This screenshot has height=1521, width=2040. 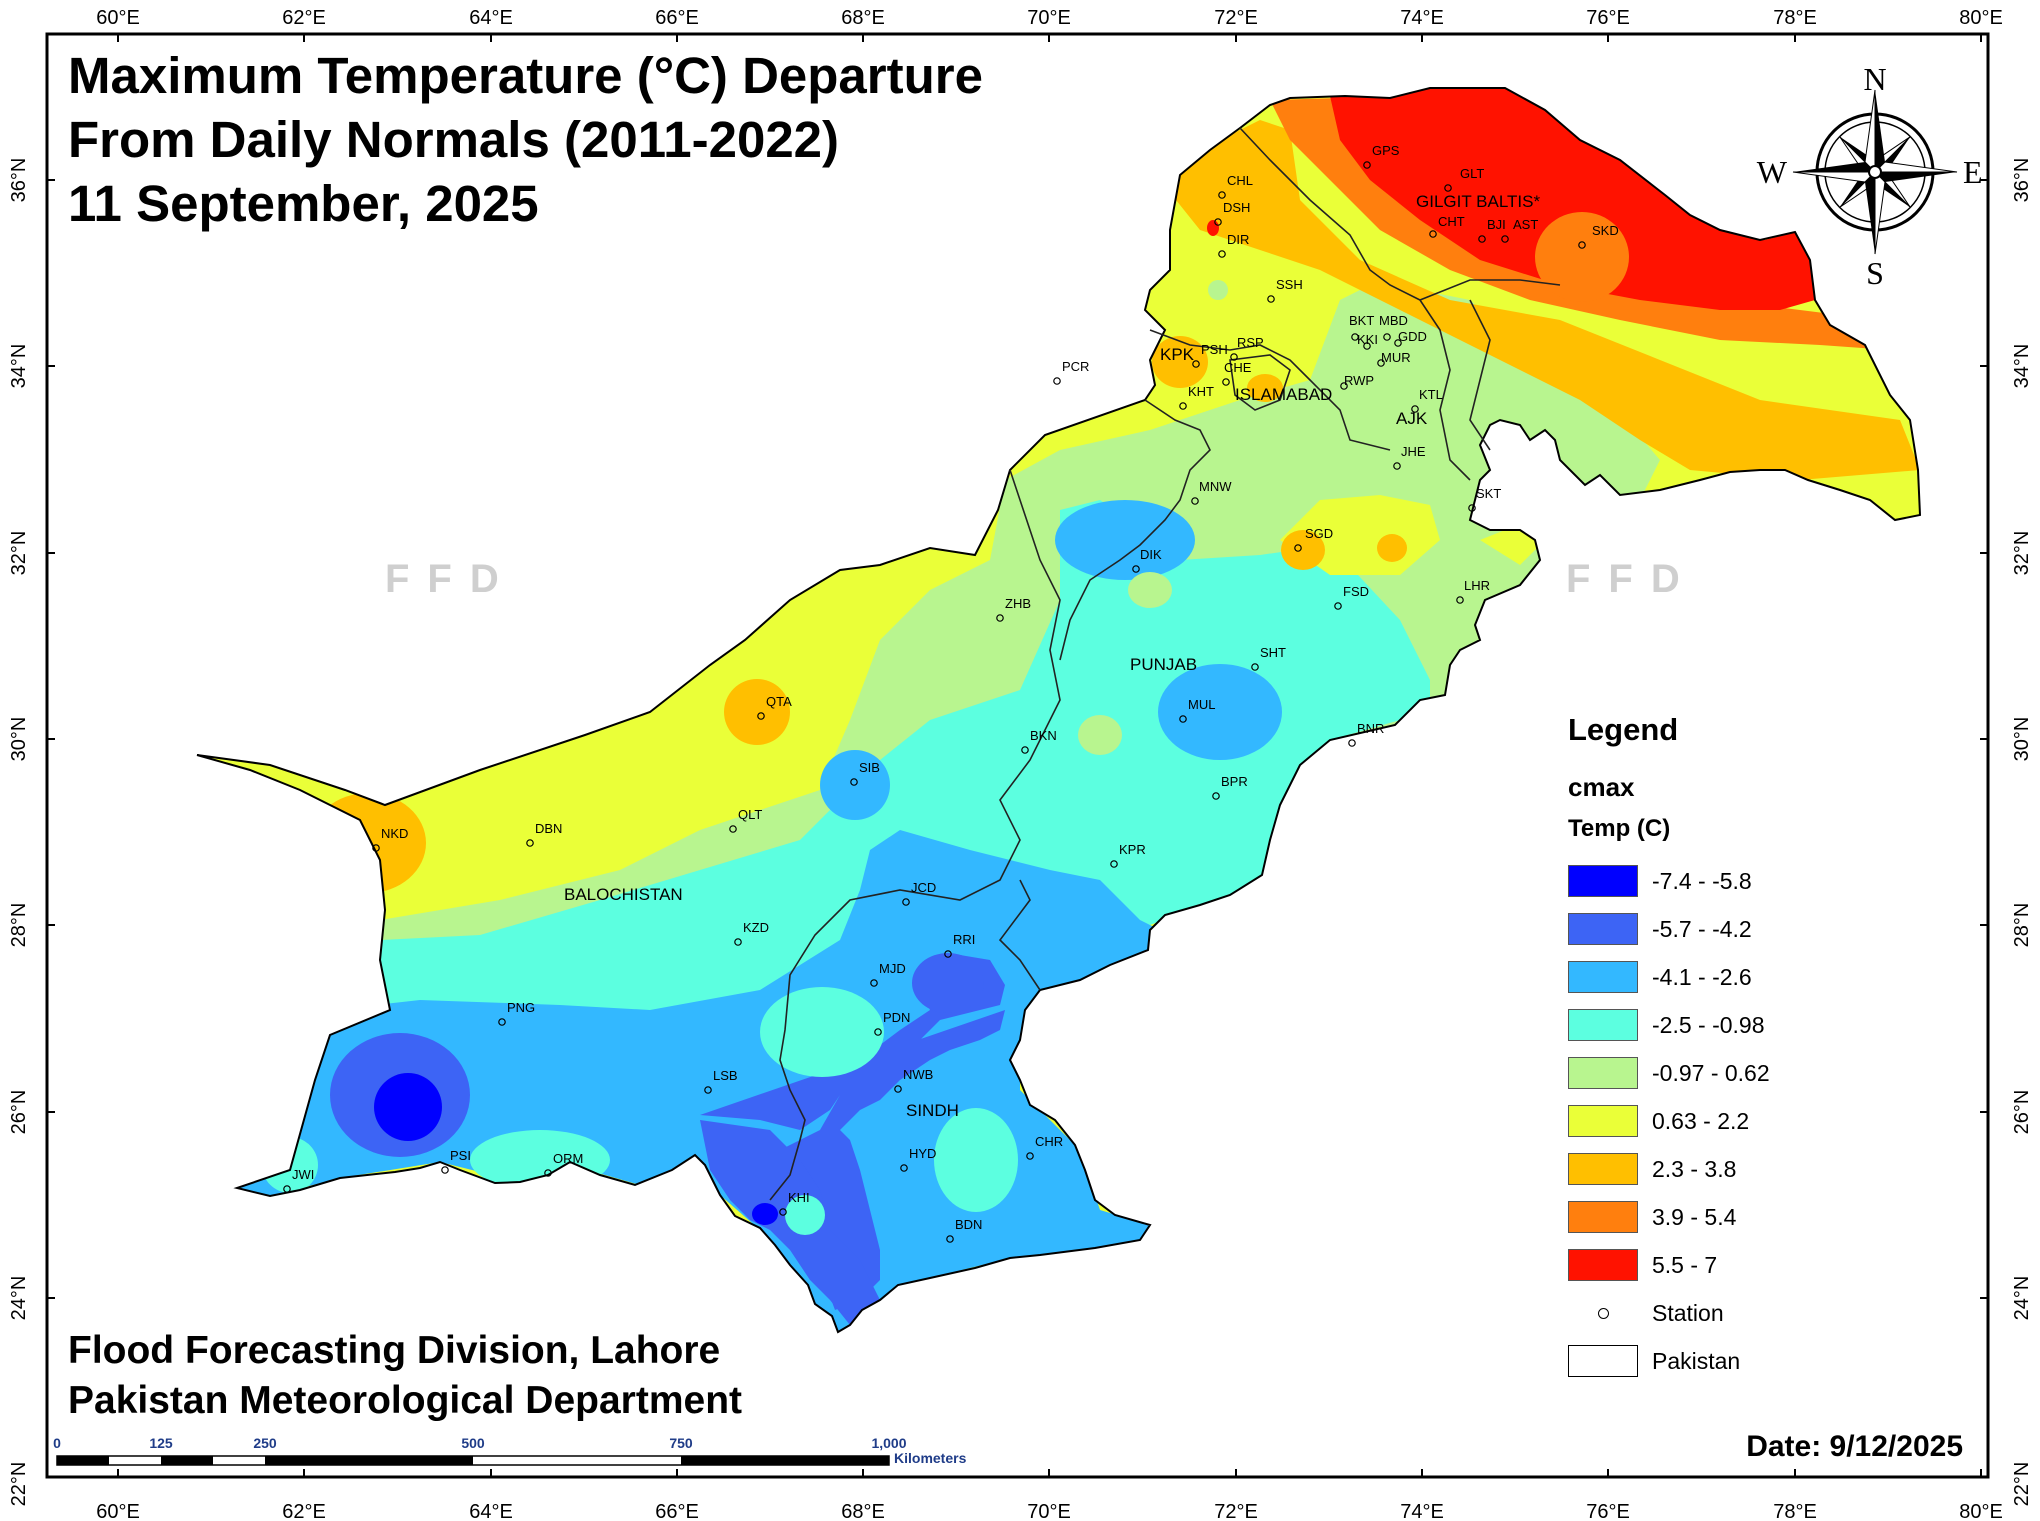 I want to click on lon-tick-bottom: 72°E, so click(x=1236, y=1511).